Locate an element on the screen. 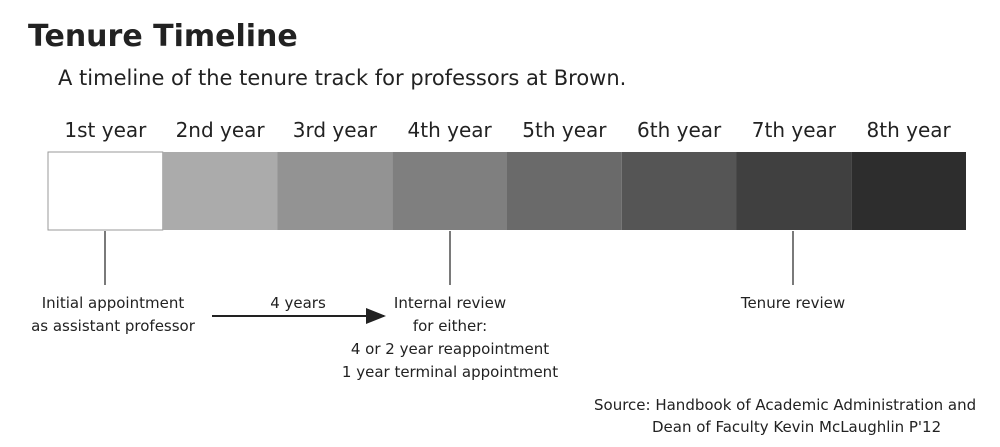  annotation: Initial appointment is located at coordinates (113, 303).